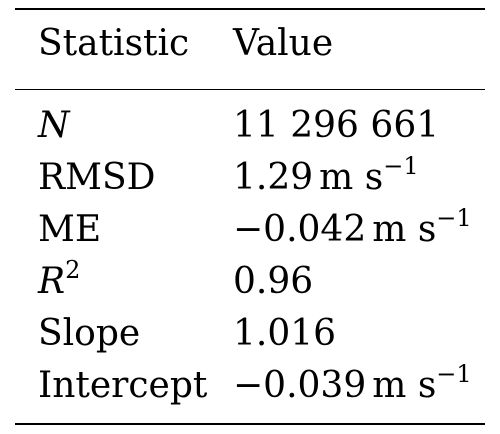 This screenshot has width=500, height=434. I want to click on row-r2-statistic-cell: R2, so click(59, 280).